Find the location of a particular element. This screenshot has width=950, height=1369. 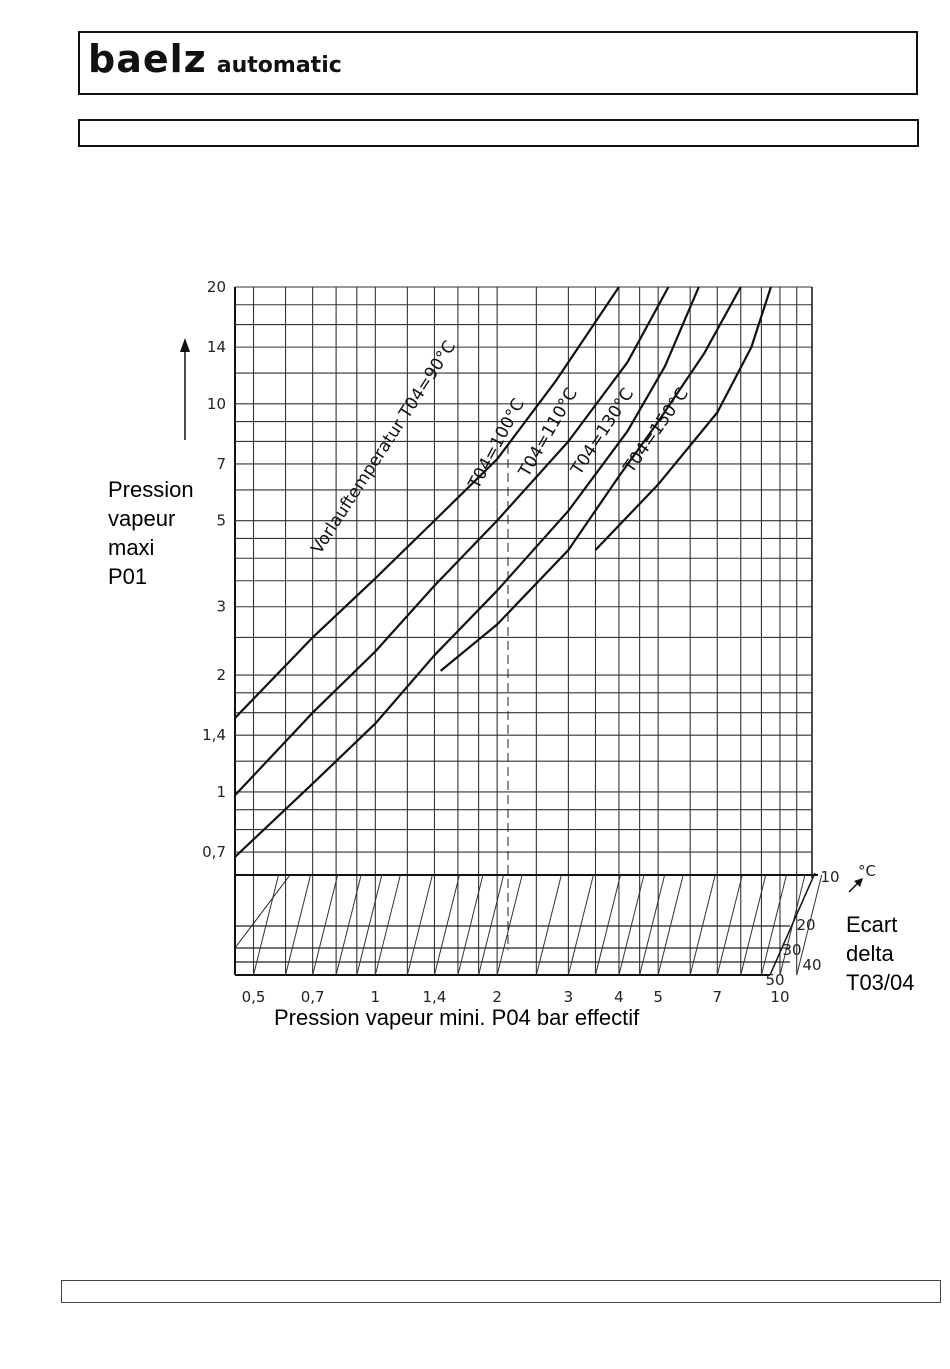

delta-tick-label: 20 is located at coordinates (805, 925).